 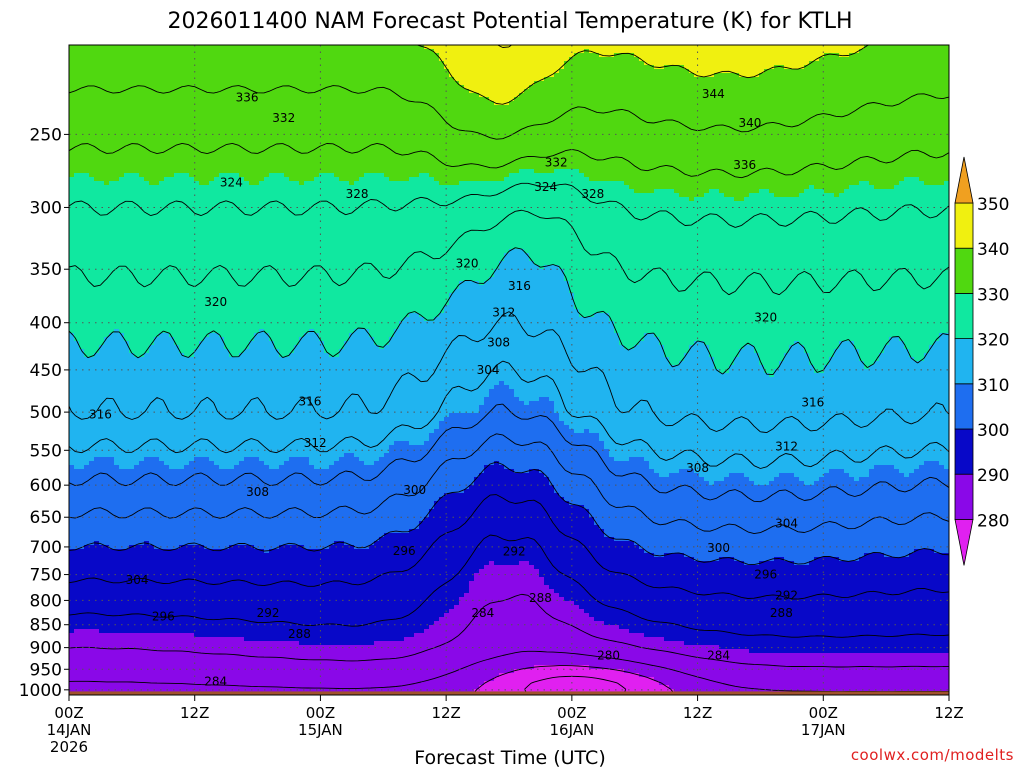 What do you see at coordinates (948, 713) in the screenshot?
I see `x-tick-label: 12Z` at bounding box center [948, 713].